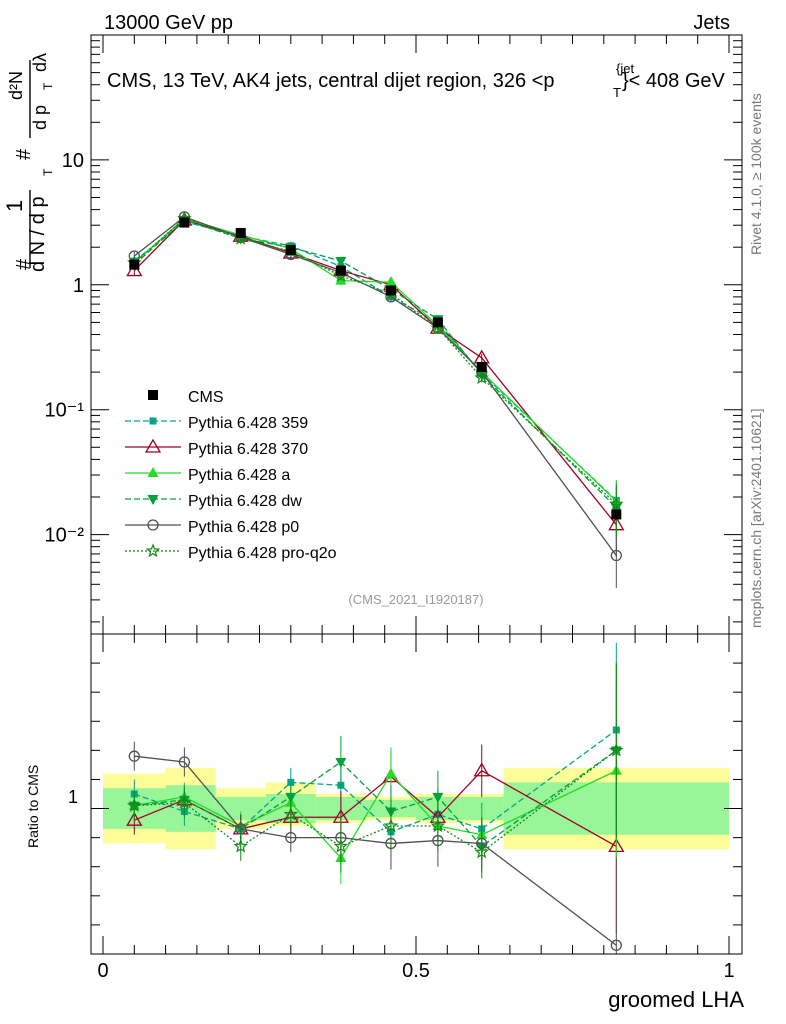  What do you see at coordinates (756, 174) in the screenshot?
I see `rivet-version-label: Rivet 4.1.0, ≥ 100k events` at bounding box center [756, 174].